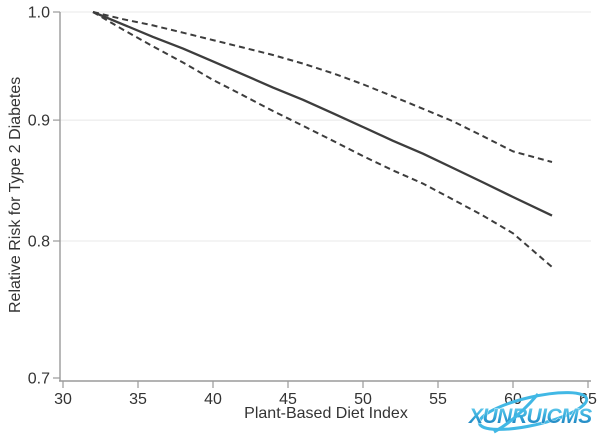  Describe the element at coordinates (326, 413) in the screenshot. I see `x-axis-title: Plant-Based Diet Index` at that location.